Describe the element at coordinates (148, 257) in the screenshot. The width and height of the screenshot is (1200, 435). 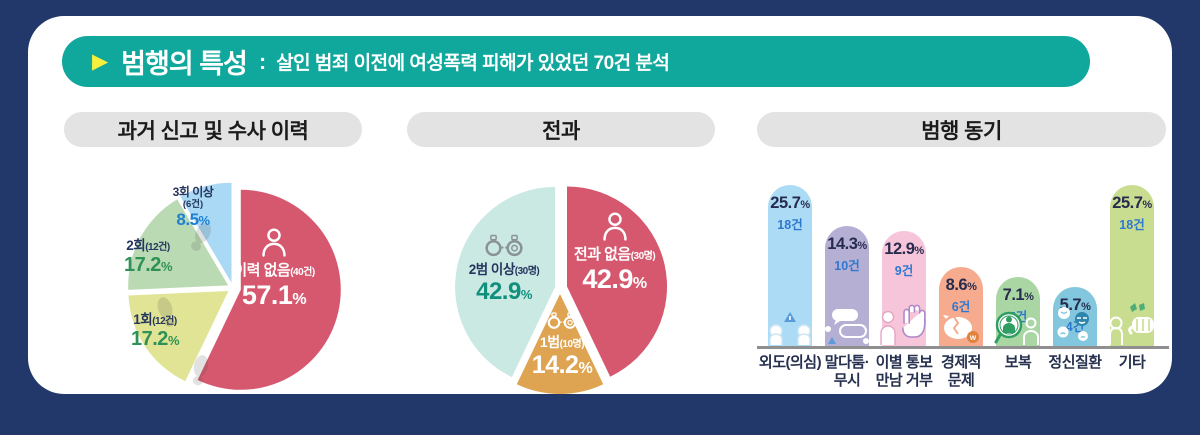
I see `pie-label-twice: 2회(12건) 17.2%` at that location.